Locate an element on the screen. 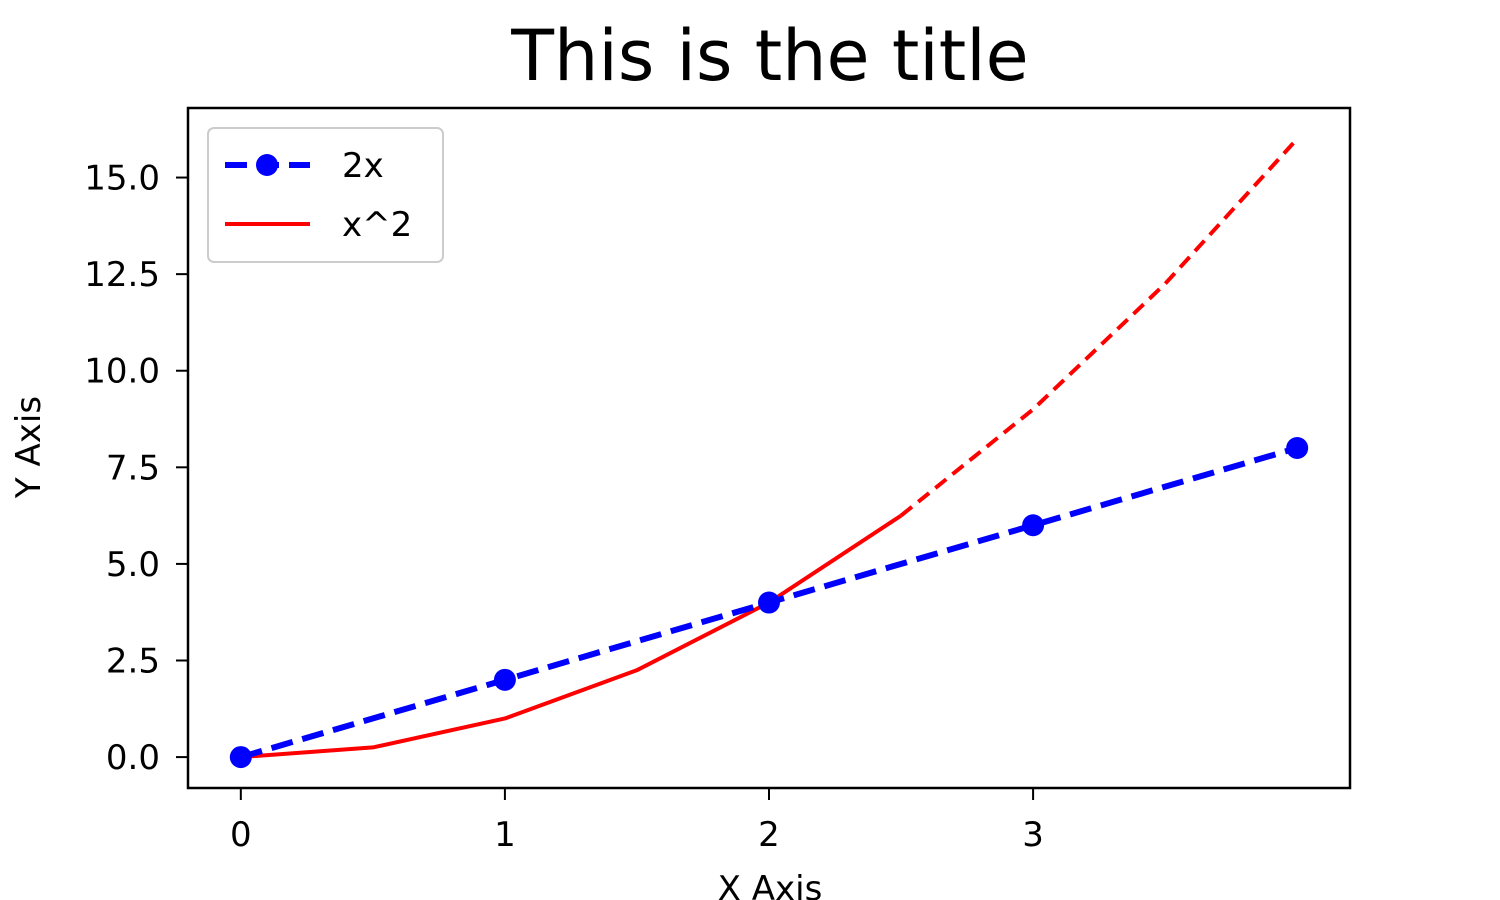  series-line-x-squared-solid is located at coordinates (571, 636).